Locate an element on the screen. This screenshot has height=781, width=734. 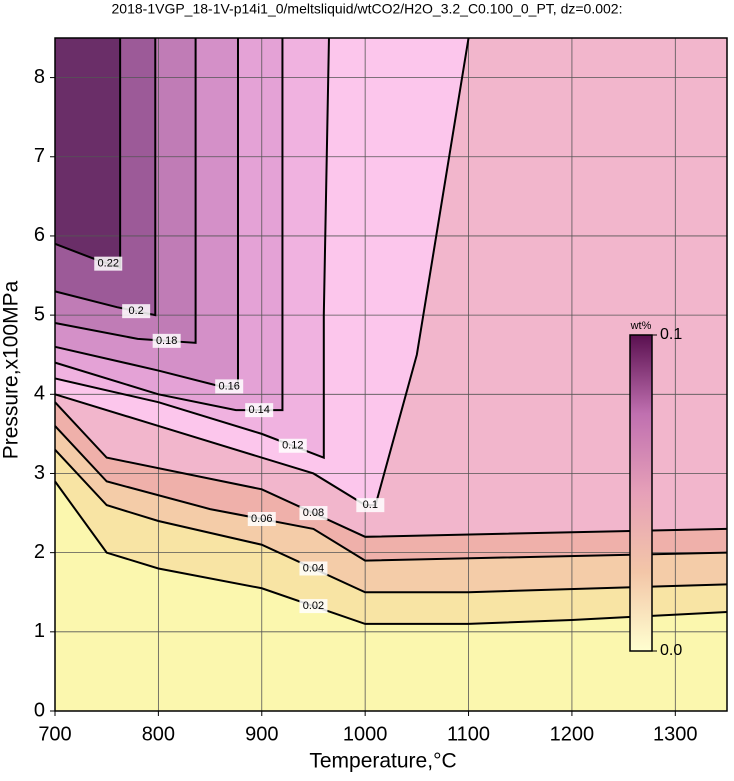
y-tick-label: 5 is located at coordinates (39, 314).